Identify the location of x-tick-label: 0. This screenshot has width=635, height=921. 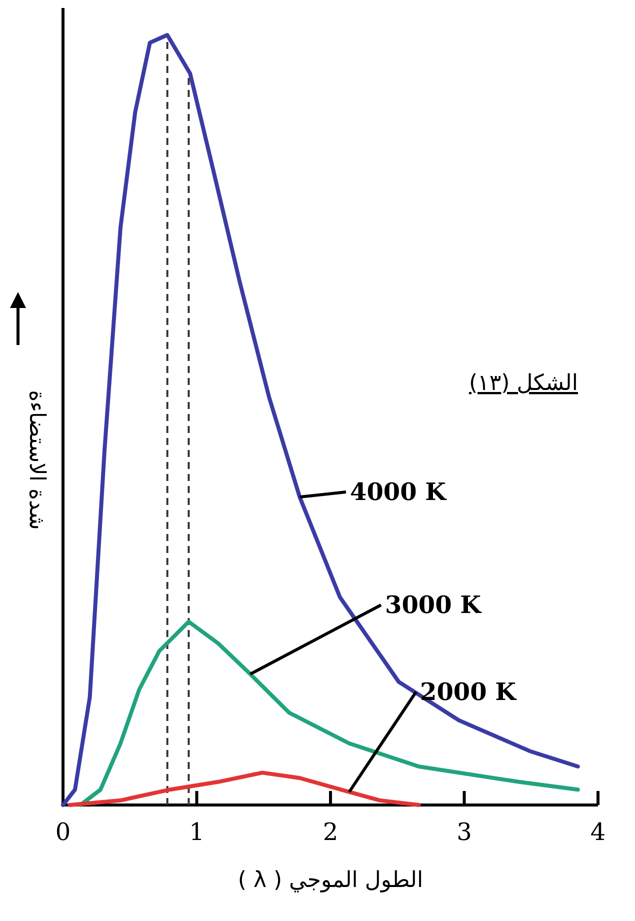
(63, 832).